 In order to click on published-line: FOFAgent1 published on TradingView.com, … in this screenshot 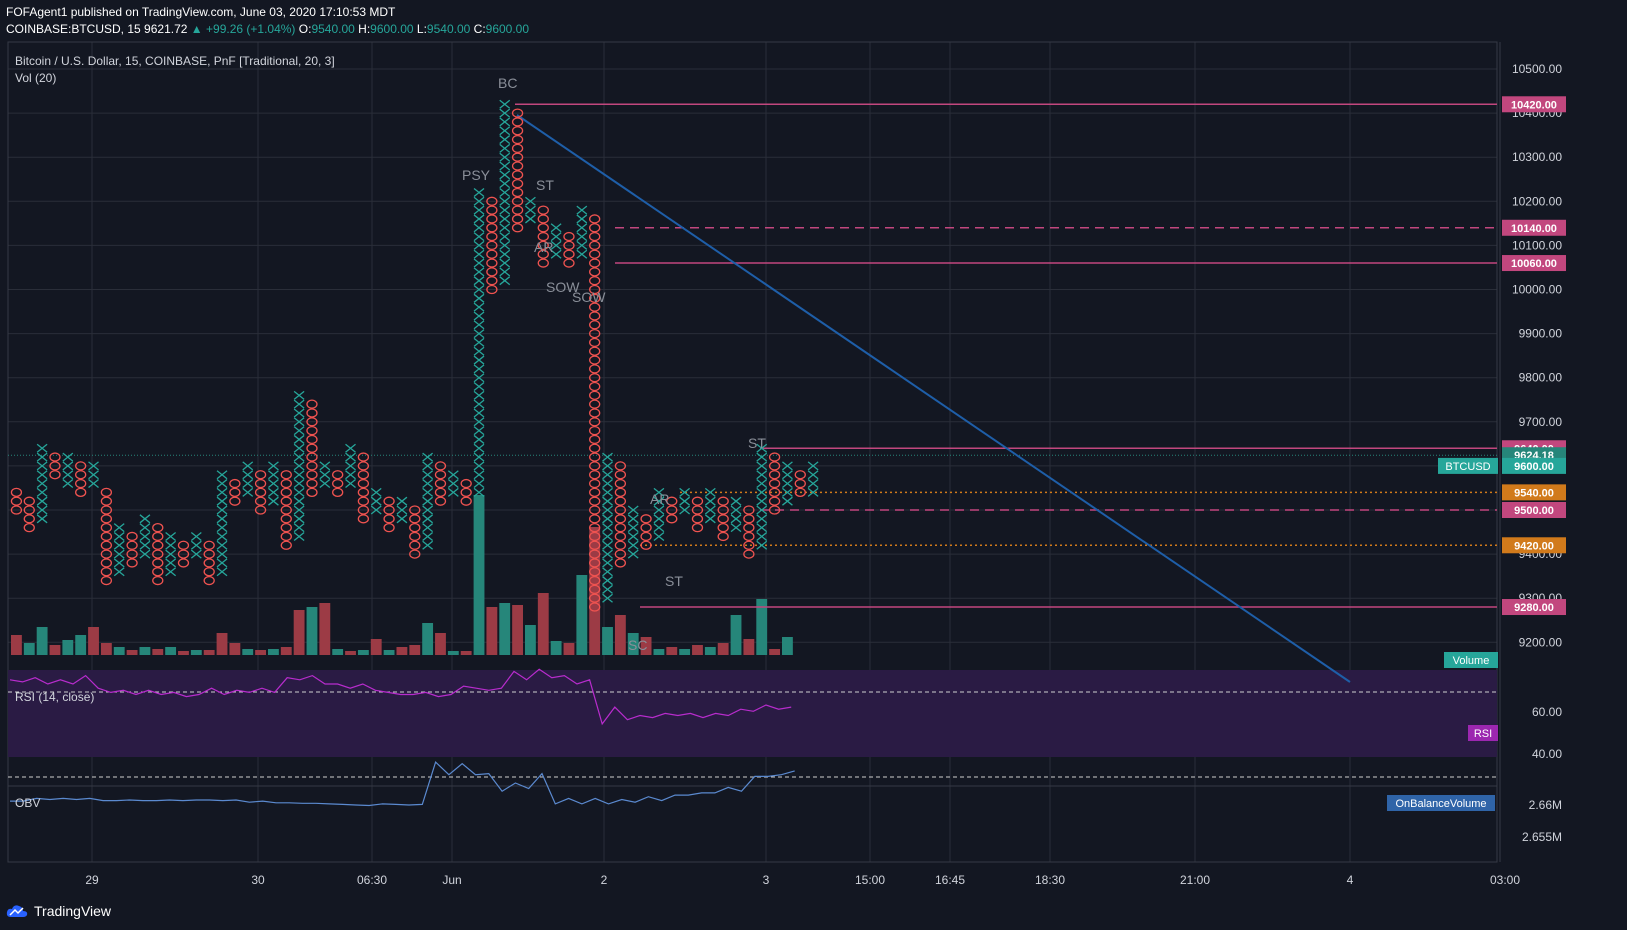, I will do `click(201, 12)`.